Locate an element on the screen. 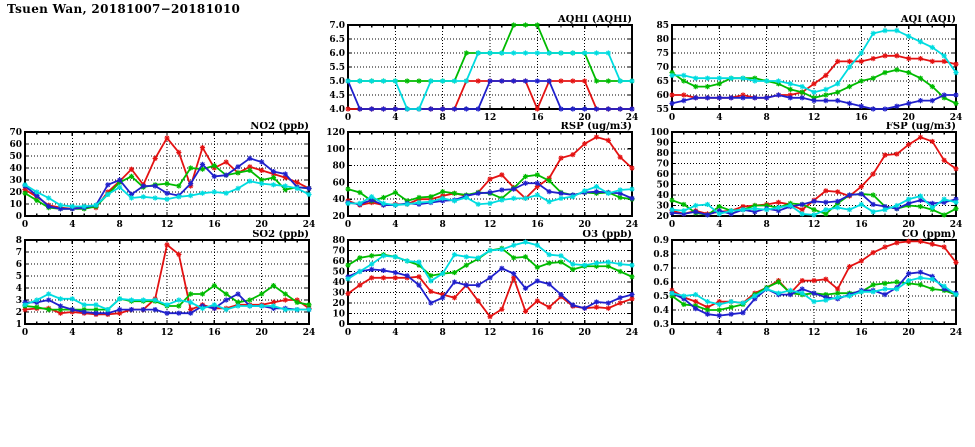 The width and height of the screenshot is (975, 447). no2-y-tick-label: 30 is located at coordinates (15, 181).